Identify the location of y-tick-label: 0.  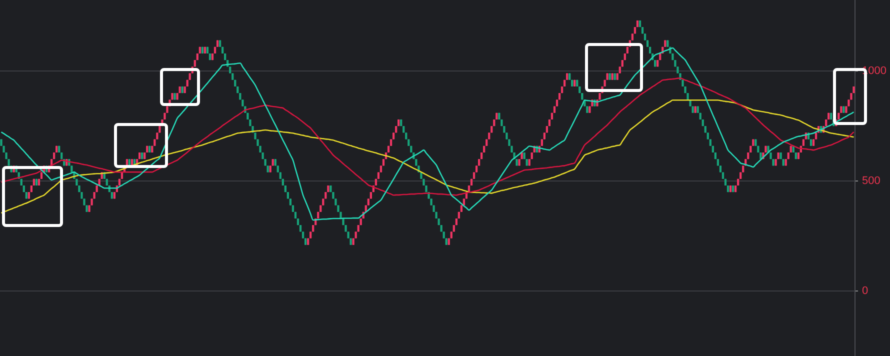
(865, 291).